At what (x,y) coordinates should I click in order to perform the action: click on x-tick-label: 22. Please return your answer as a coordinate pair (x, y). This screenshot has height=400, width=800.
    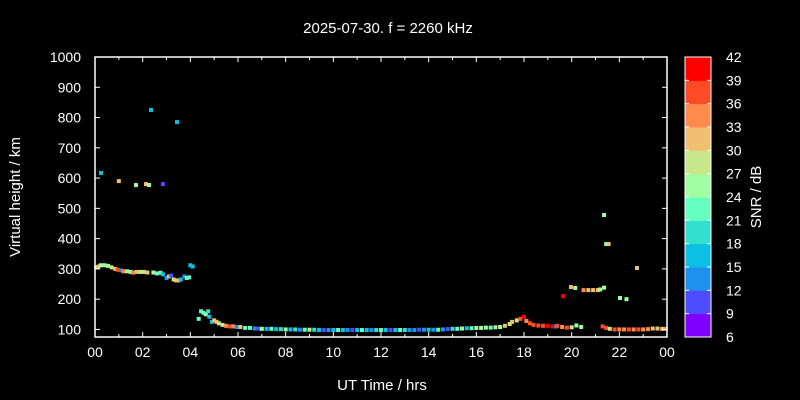
    Looking at the image, I should click on (620, 352).